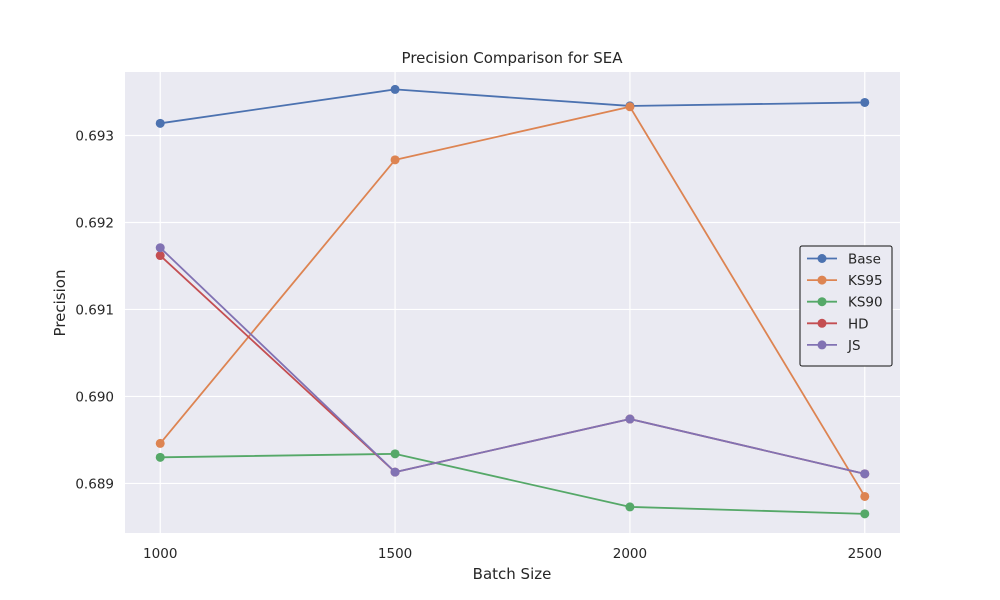 The image size is (1000, 600). Describe the element at coordinates (94, 136) in the screenshot. I see `y-tick-label: 0.693` at that location.